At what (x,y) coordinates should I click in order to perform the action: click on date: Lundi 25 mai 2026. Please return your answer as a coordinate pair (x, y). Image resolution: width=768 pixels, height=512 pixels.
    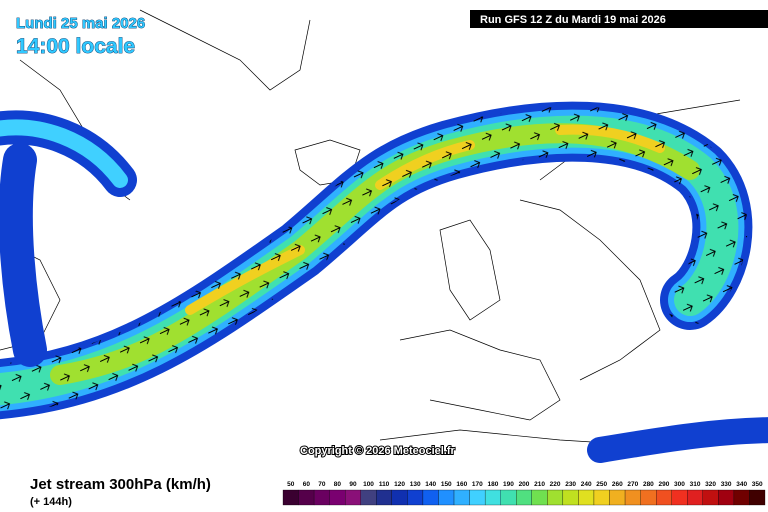
    Looking at the image, I should click on (80, 23).